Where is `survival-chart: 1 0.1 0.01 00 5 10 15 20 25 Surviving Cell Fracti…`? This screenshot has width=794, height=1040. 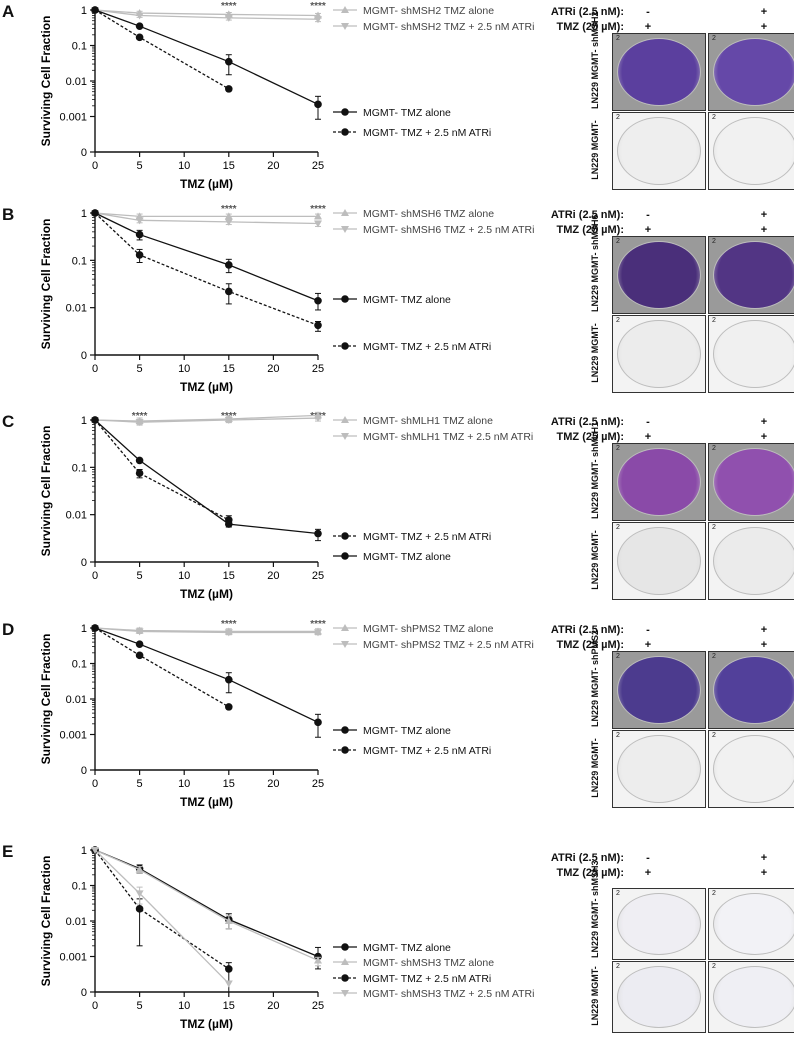 survival-chart: 1 0.1 0.01 00 5 10 15 20 25 Surviving Cell Fracti… is located at coordinates (286, 506).